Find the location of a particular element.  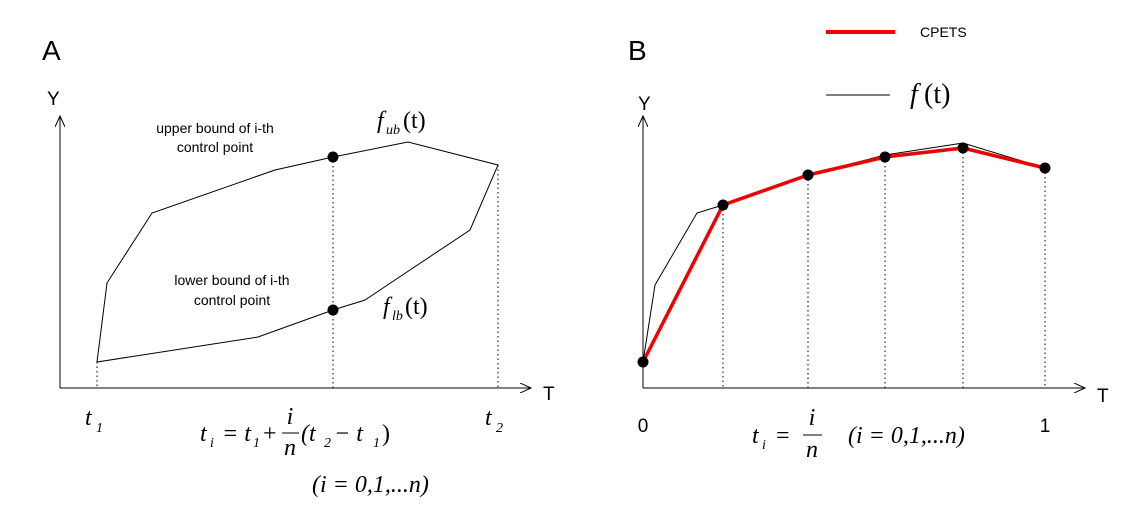

formula-part: = t is located at coordinates (237, 434).